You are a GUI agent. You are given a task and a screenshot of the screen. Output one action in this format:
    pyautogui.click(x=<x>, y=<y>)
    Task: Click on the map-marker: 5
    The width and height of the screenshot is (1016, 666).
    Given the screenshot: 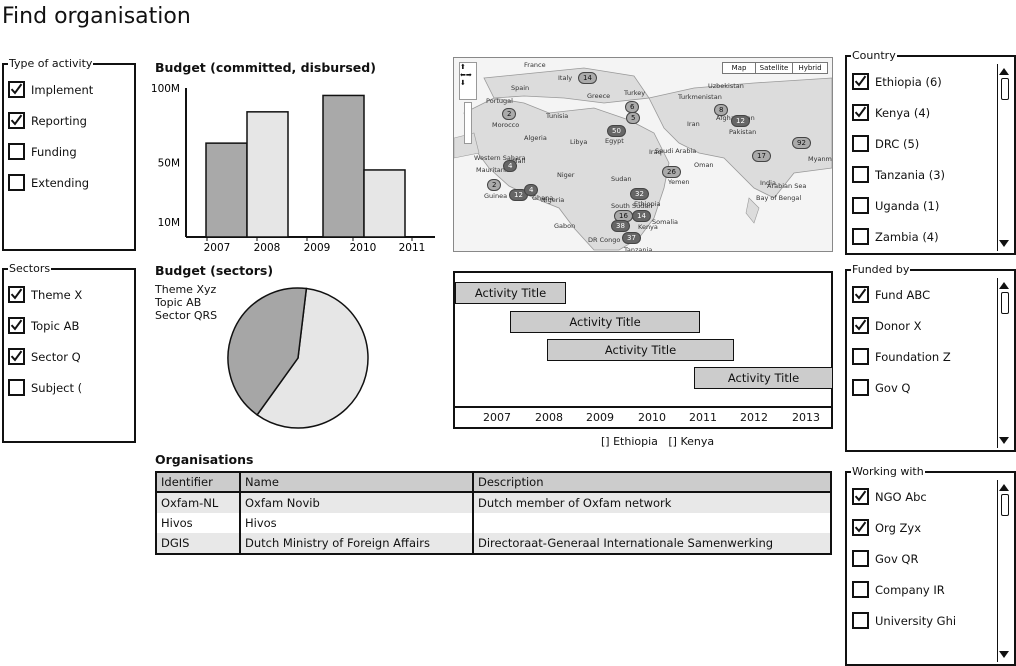 What is the action you would take?
    pyautogui.click(x=633, y=118)
    